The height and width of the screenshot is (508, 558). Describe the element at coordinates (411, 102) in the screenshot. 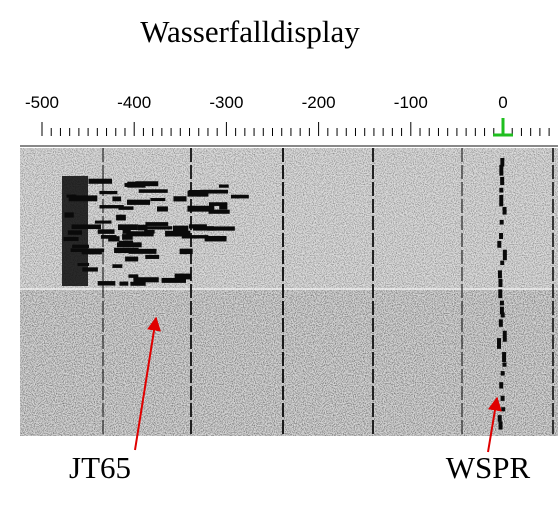

I see `scale-label: -100` at that location.